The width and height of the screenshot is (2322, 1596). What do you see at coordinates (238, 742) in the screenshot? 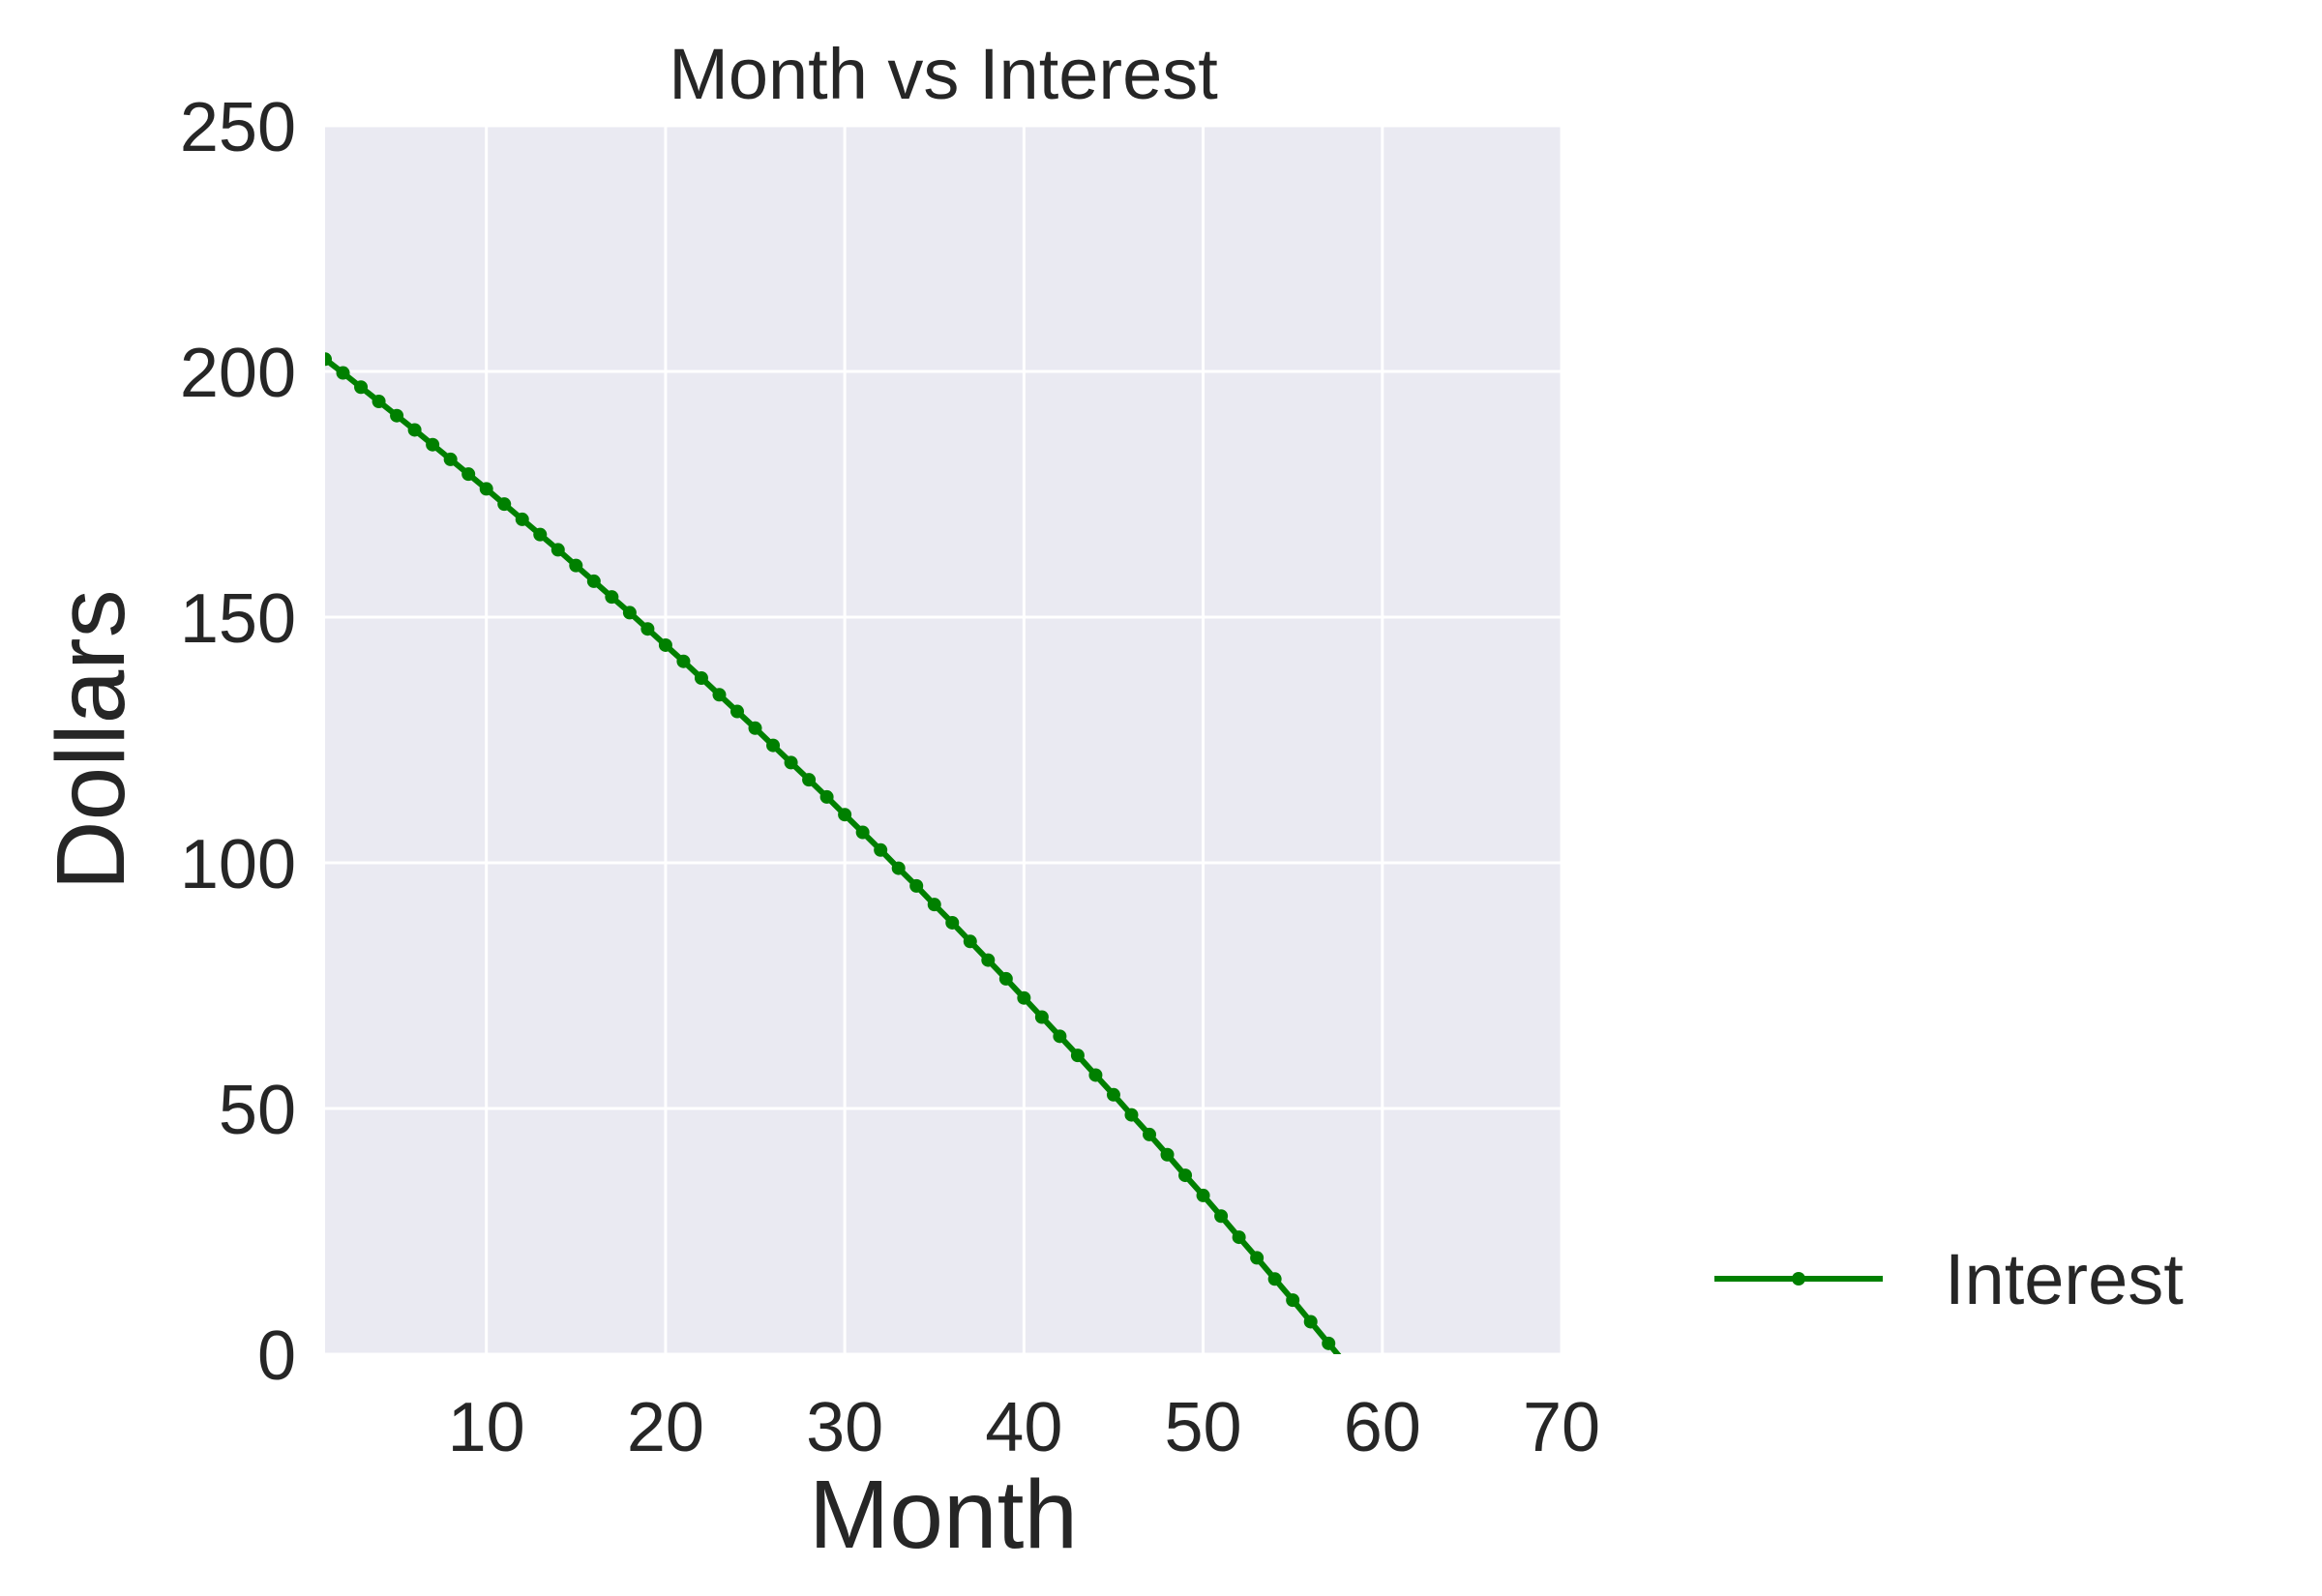
I see `y-axis-ticks: 0 50 100 150 200 250` at bounding box center [238, 742].